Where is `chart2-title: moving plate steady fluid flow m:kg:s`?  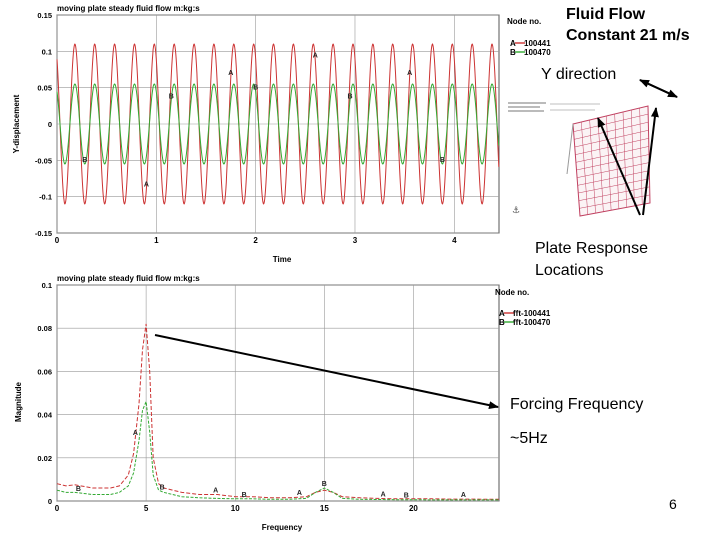
chart2-title: moving plate steady fluid flow m:kg:s is located at coordinates (128, 278).